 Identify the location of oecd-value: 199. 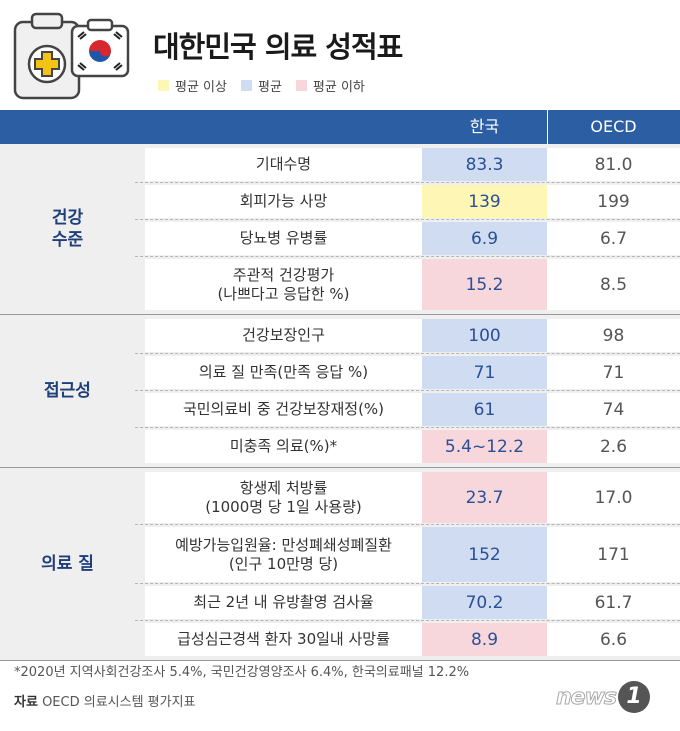
(613, 201).